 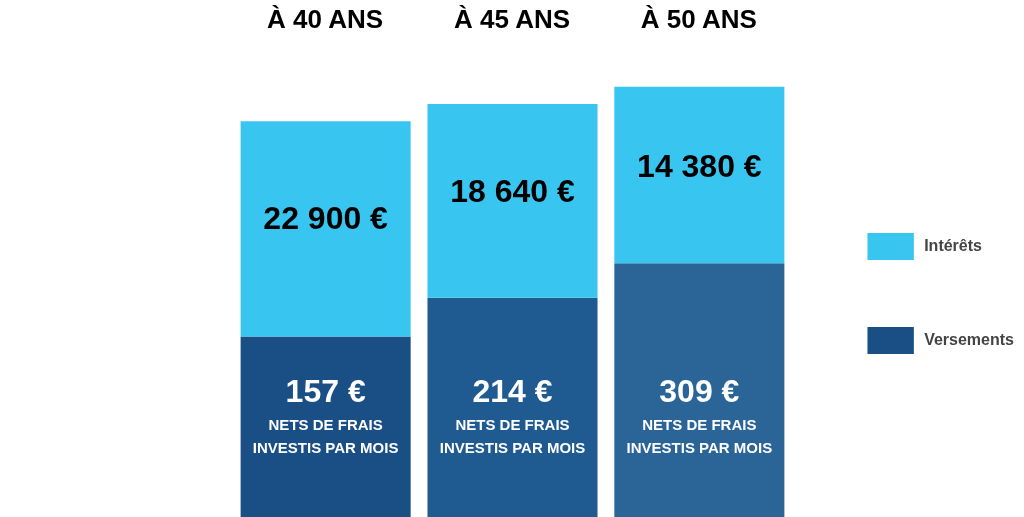 What do you see at coordinates (969, 340) in the screenshot?
I see `legend-label: Versements` at bounding box center [969, 340].